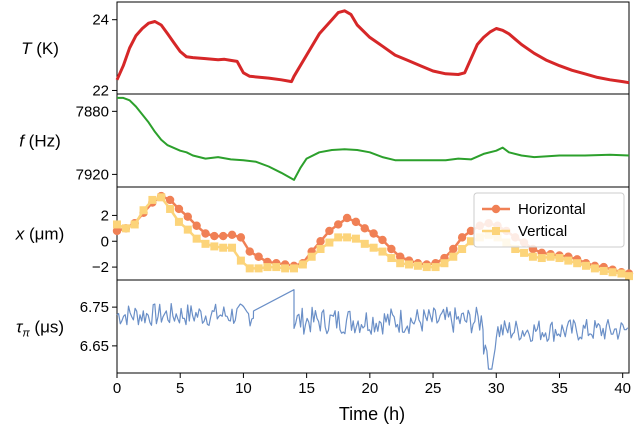 Image resolution: width=635 pixels, height=432 pixels. Describe the element at coordinates (552, 209) in the screenshot. I see `legend-label-0: Horizontal` at that location.